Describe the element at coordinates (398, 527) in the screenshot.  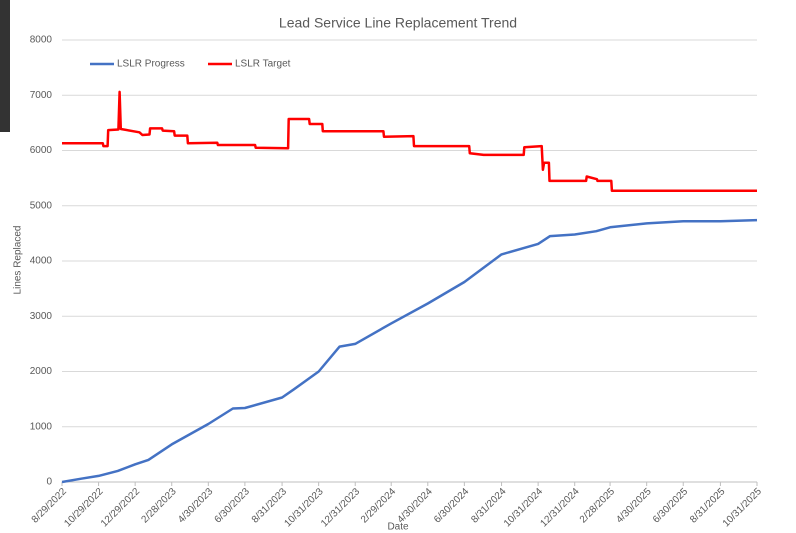
I see `x-axis-label: Date` at that location.